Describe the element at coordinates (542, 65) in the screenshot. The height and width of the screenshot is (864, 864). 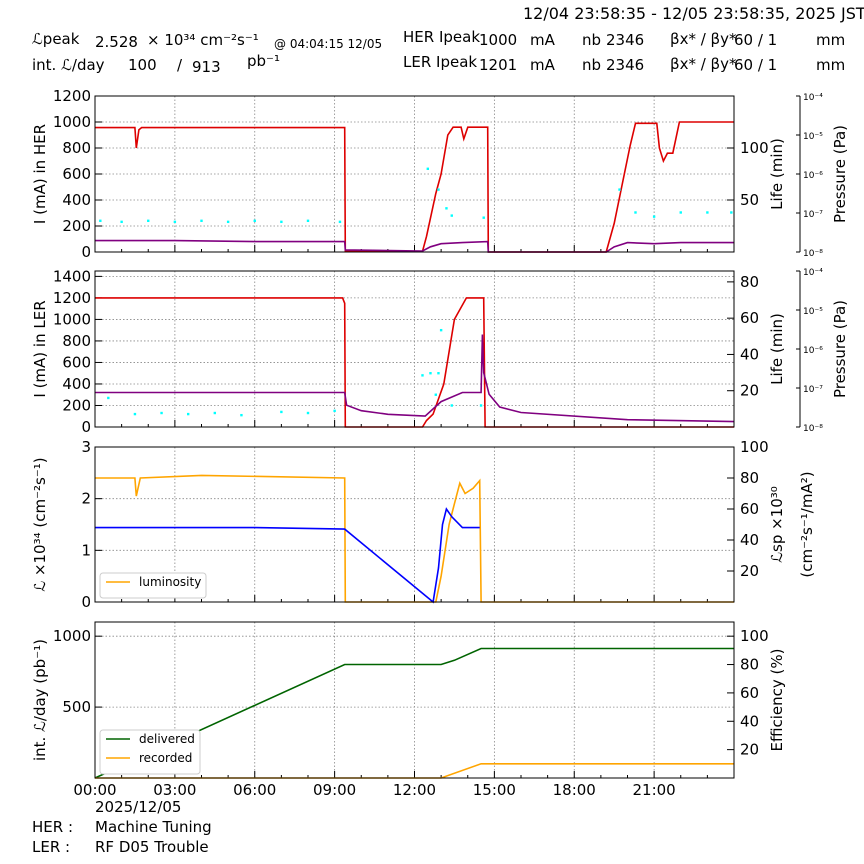
I see `ler-ipeak-unit: mA` at that location.